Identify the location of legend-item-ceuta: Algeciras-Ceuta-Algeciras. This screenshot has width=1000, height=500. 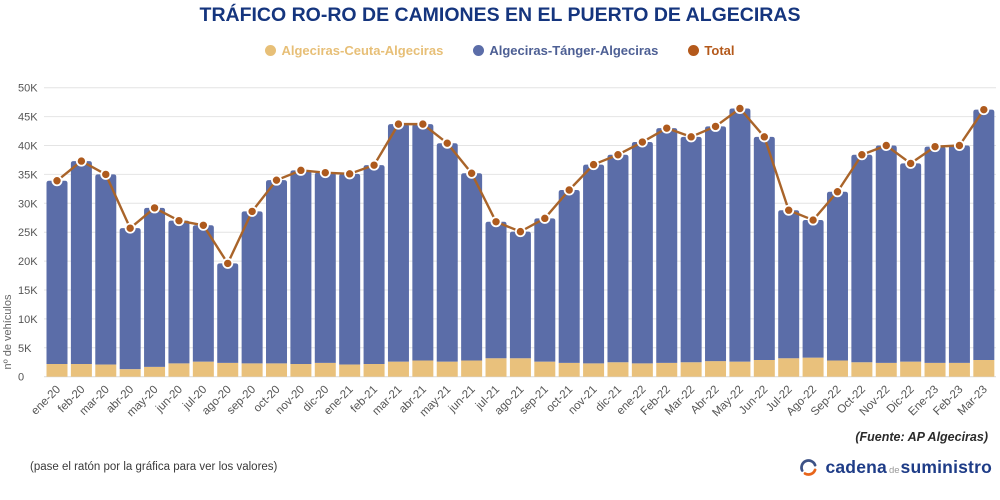
(354, 50).